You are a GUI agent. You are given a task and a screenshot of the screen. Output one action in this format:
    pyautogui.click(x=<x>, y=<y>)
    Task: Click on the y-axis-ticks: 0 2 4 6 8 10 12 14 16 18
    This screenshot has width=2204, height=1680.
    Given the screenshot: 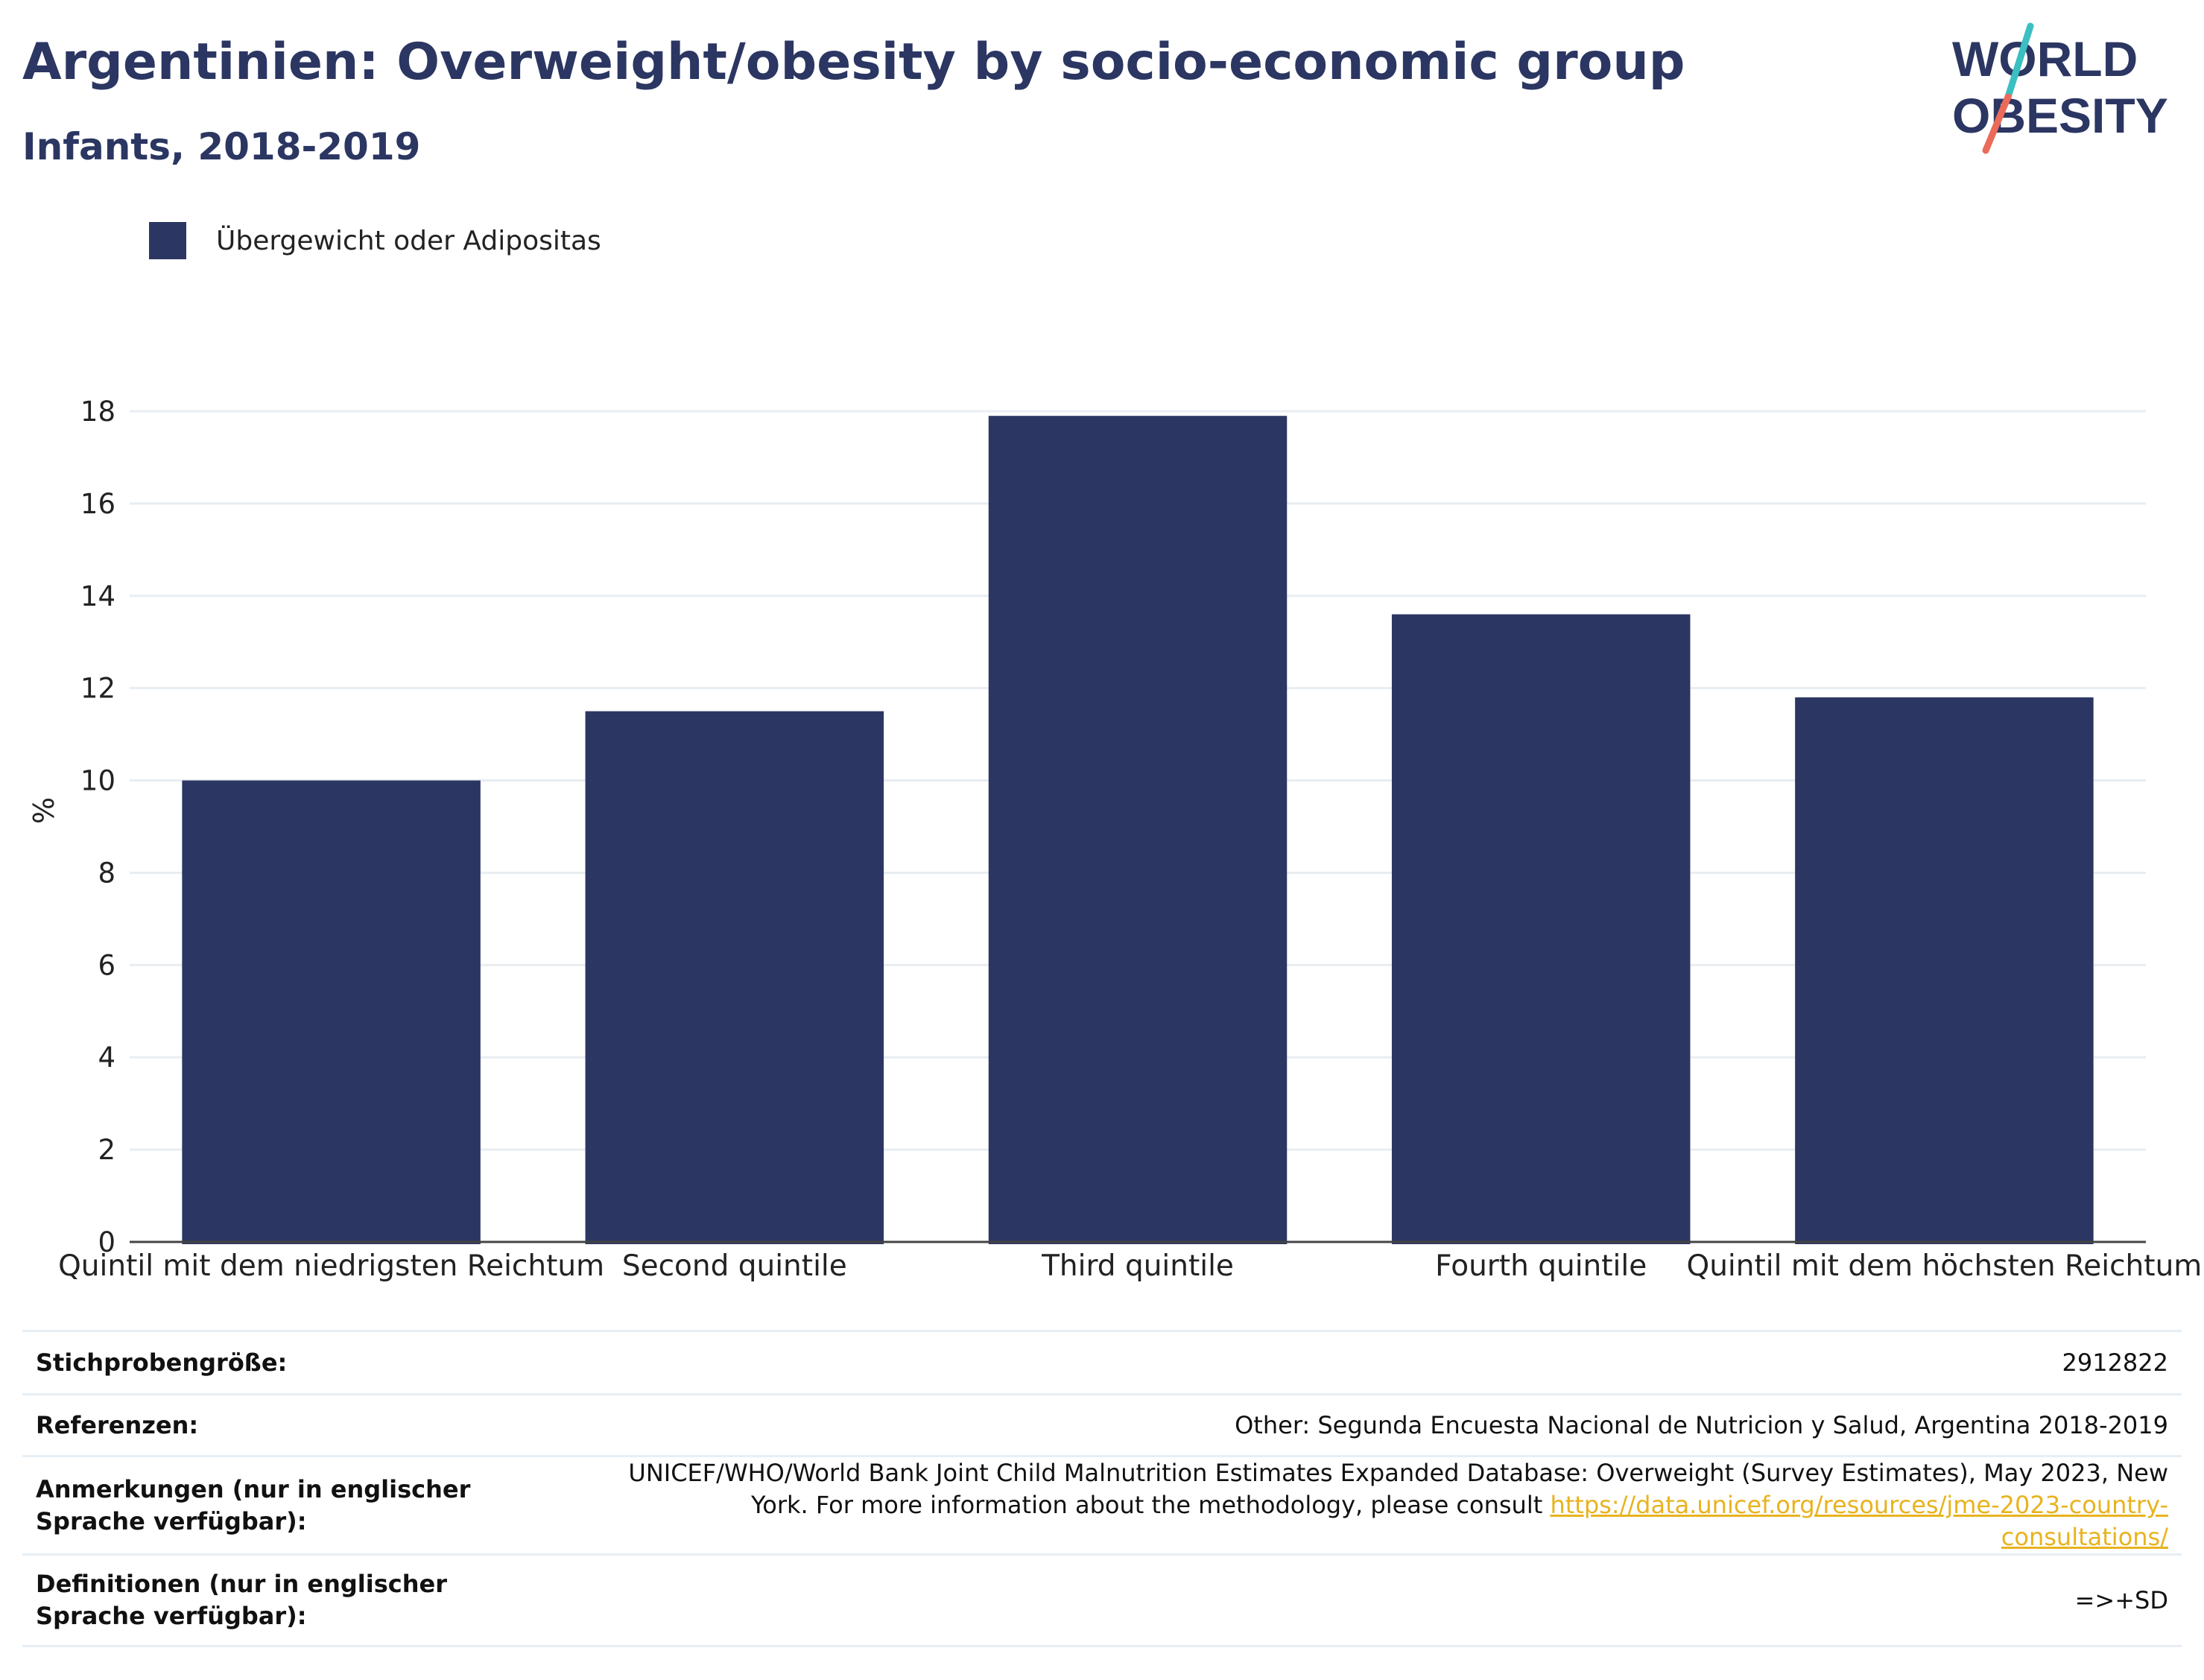 What is the action you would take?
    pyautogui.click(x=97, y=827)
    